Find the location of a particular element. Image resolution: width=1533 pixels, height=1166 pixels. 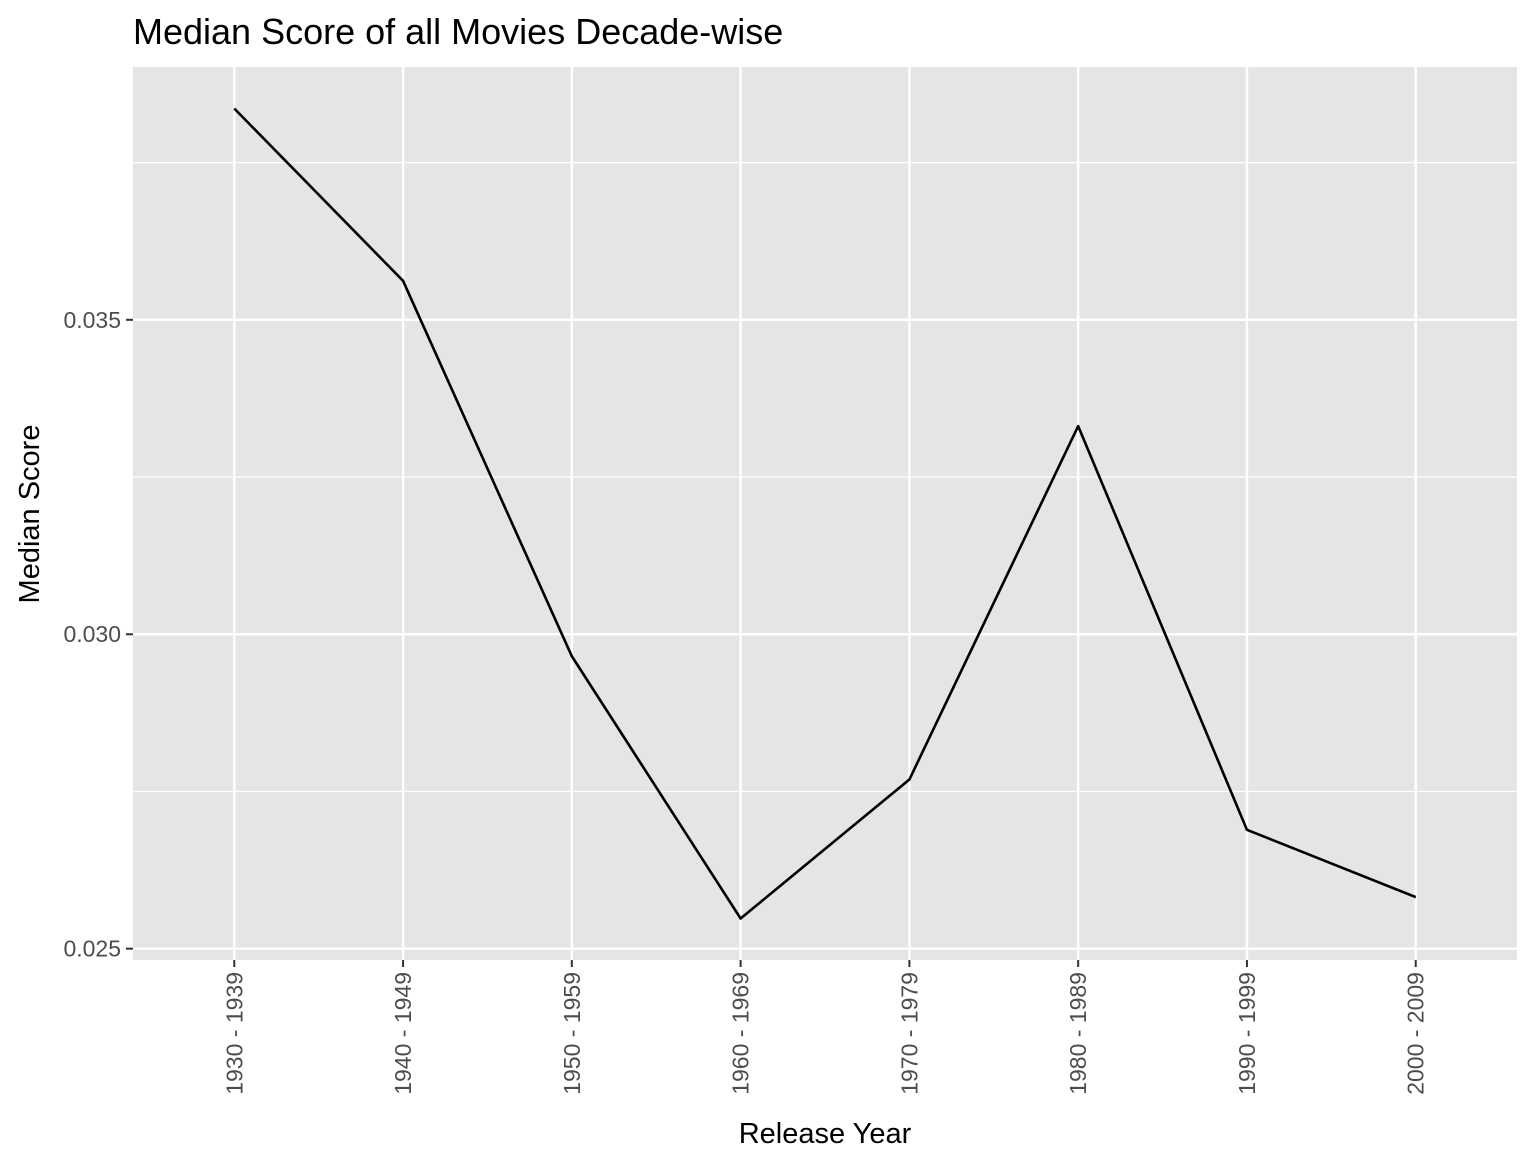

x-tick-label: 1940 - 1949 is located at coordinates (403, 1033).